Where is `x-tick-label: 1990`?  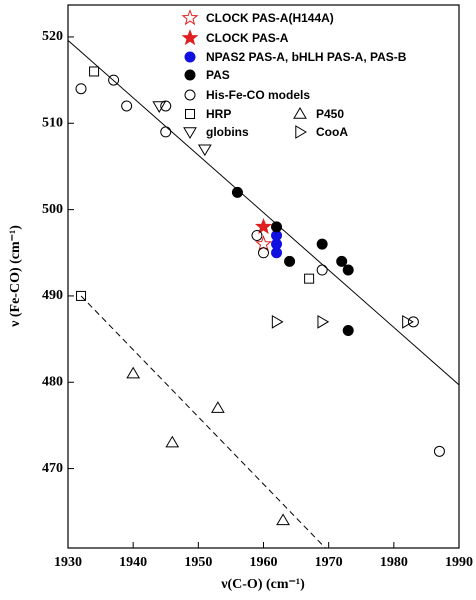
x-tick-label: 1990 is located at coordinates (459, 562).